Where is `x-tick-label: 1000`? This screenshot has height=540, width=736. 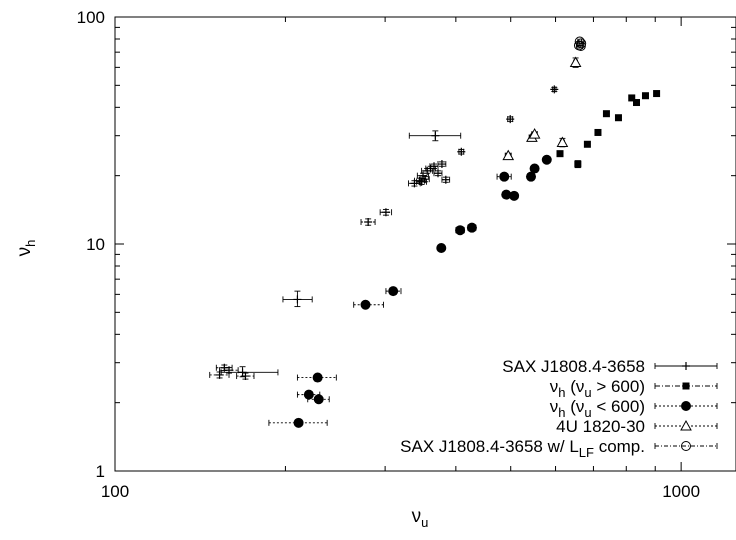 x-tick-label: 1000 is located at coordinates (681, 491).